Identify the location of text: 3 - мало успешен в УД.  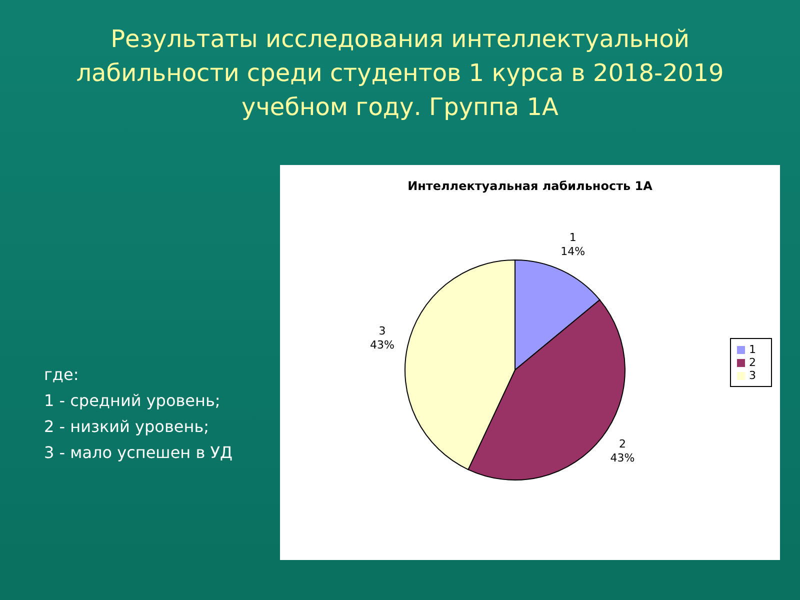
(138, 453).